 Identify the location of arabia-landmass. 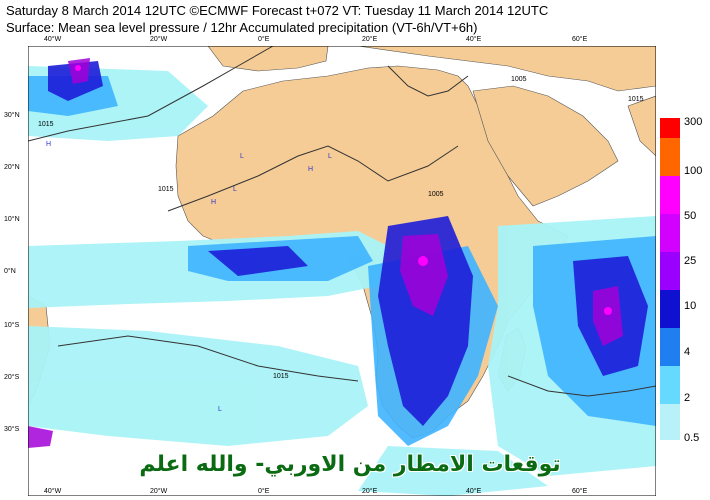
(545, 146).